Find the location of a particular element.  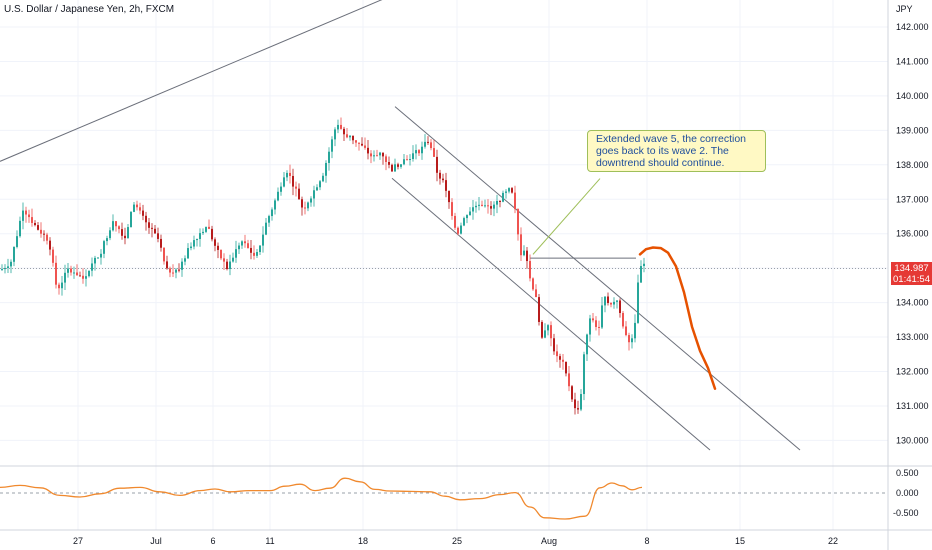

time-tick-label: Aug is located at coordinates (549, 541).